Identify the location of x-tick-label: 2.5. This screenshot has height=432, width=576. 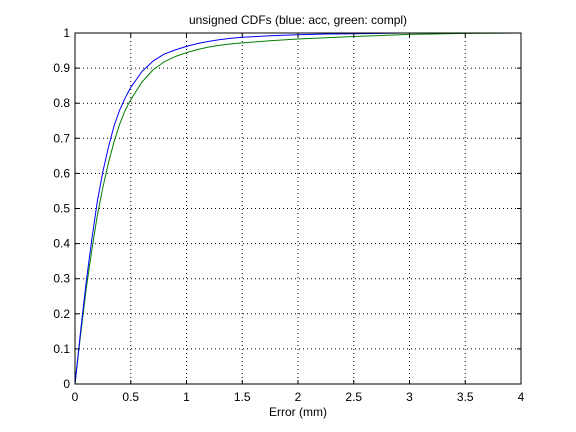
(353, 397).